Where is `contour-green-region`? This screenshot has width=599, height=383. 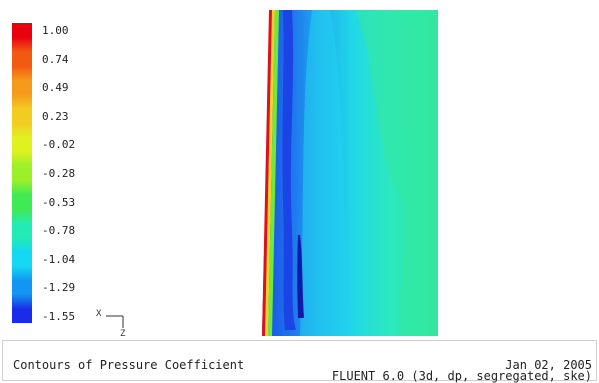 contour-green-region is located at coordinates (396, 173).